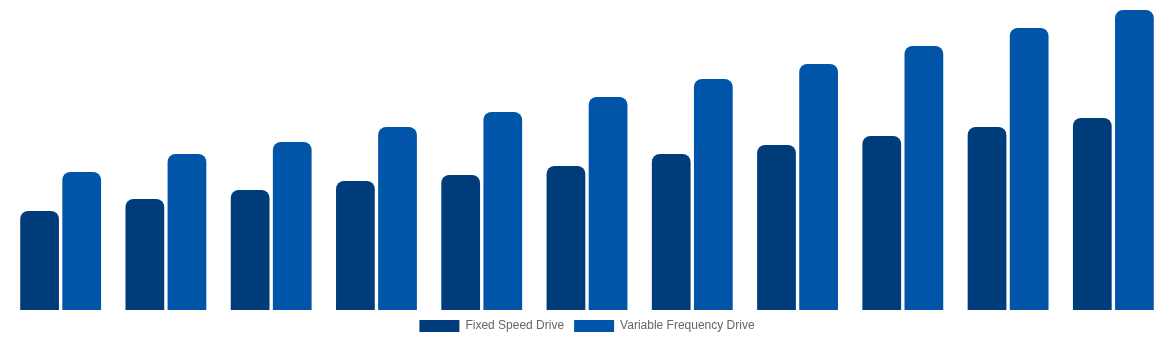 This screenshot has height=350, width=1174. What do you see at coordinates (687, 325) in the screenshot?
I see `legend-label: Variable Frequency Drive` at bounding box center [687, 325].